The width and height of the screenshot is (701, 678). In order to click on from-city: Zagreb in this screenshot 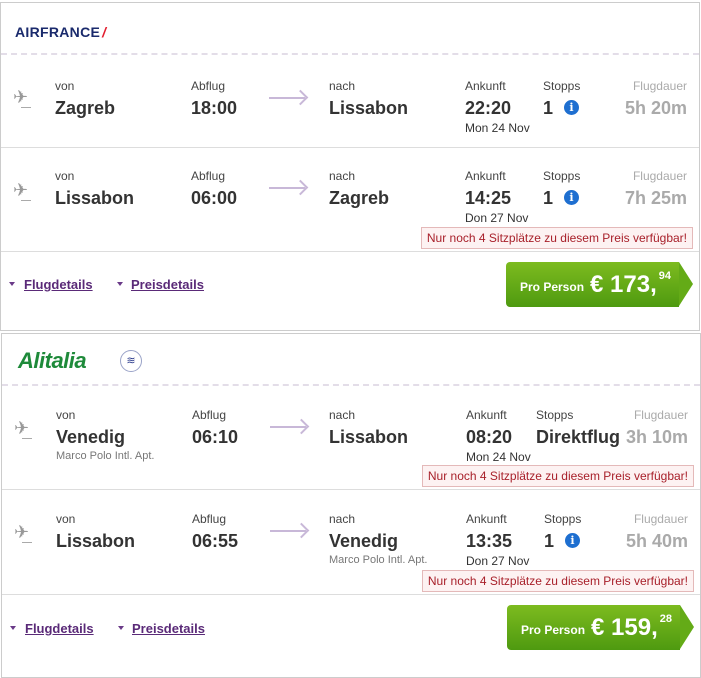, I will do `click(85, 108)`.